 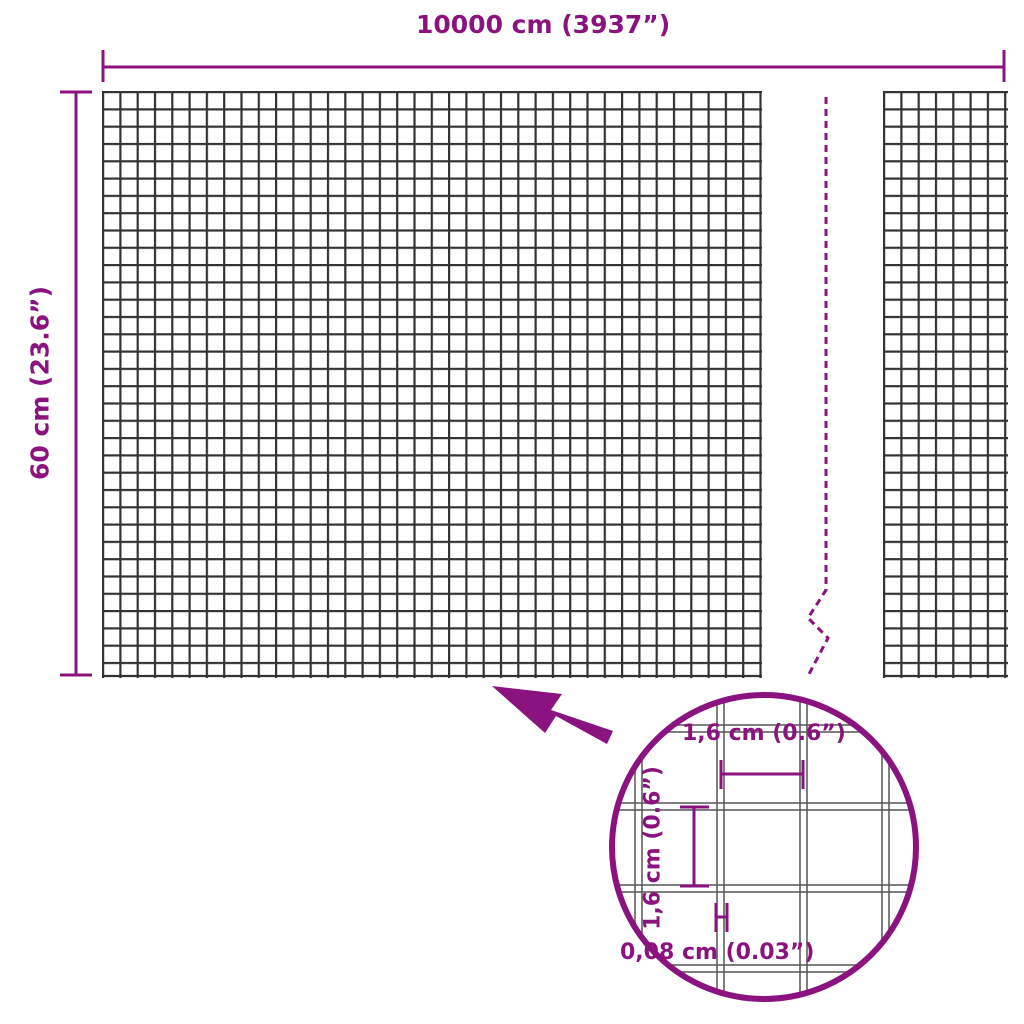 I want to click on height-label: 60 cm (23.6”), so click(x=40, y=383).